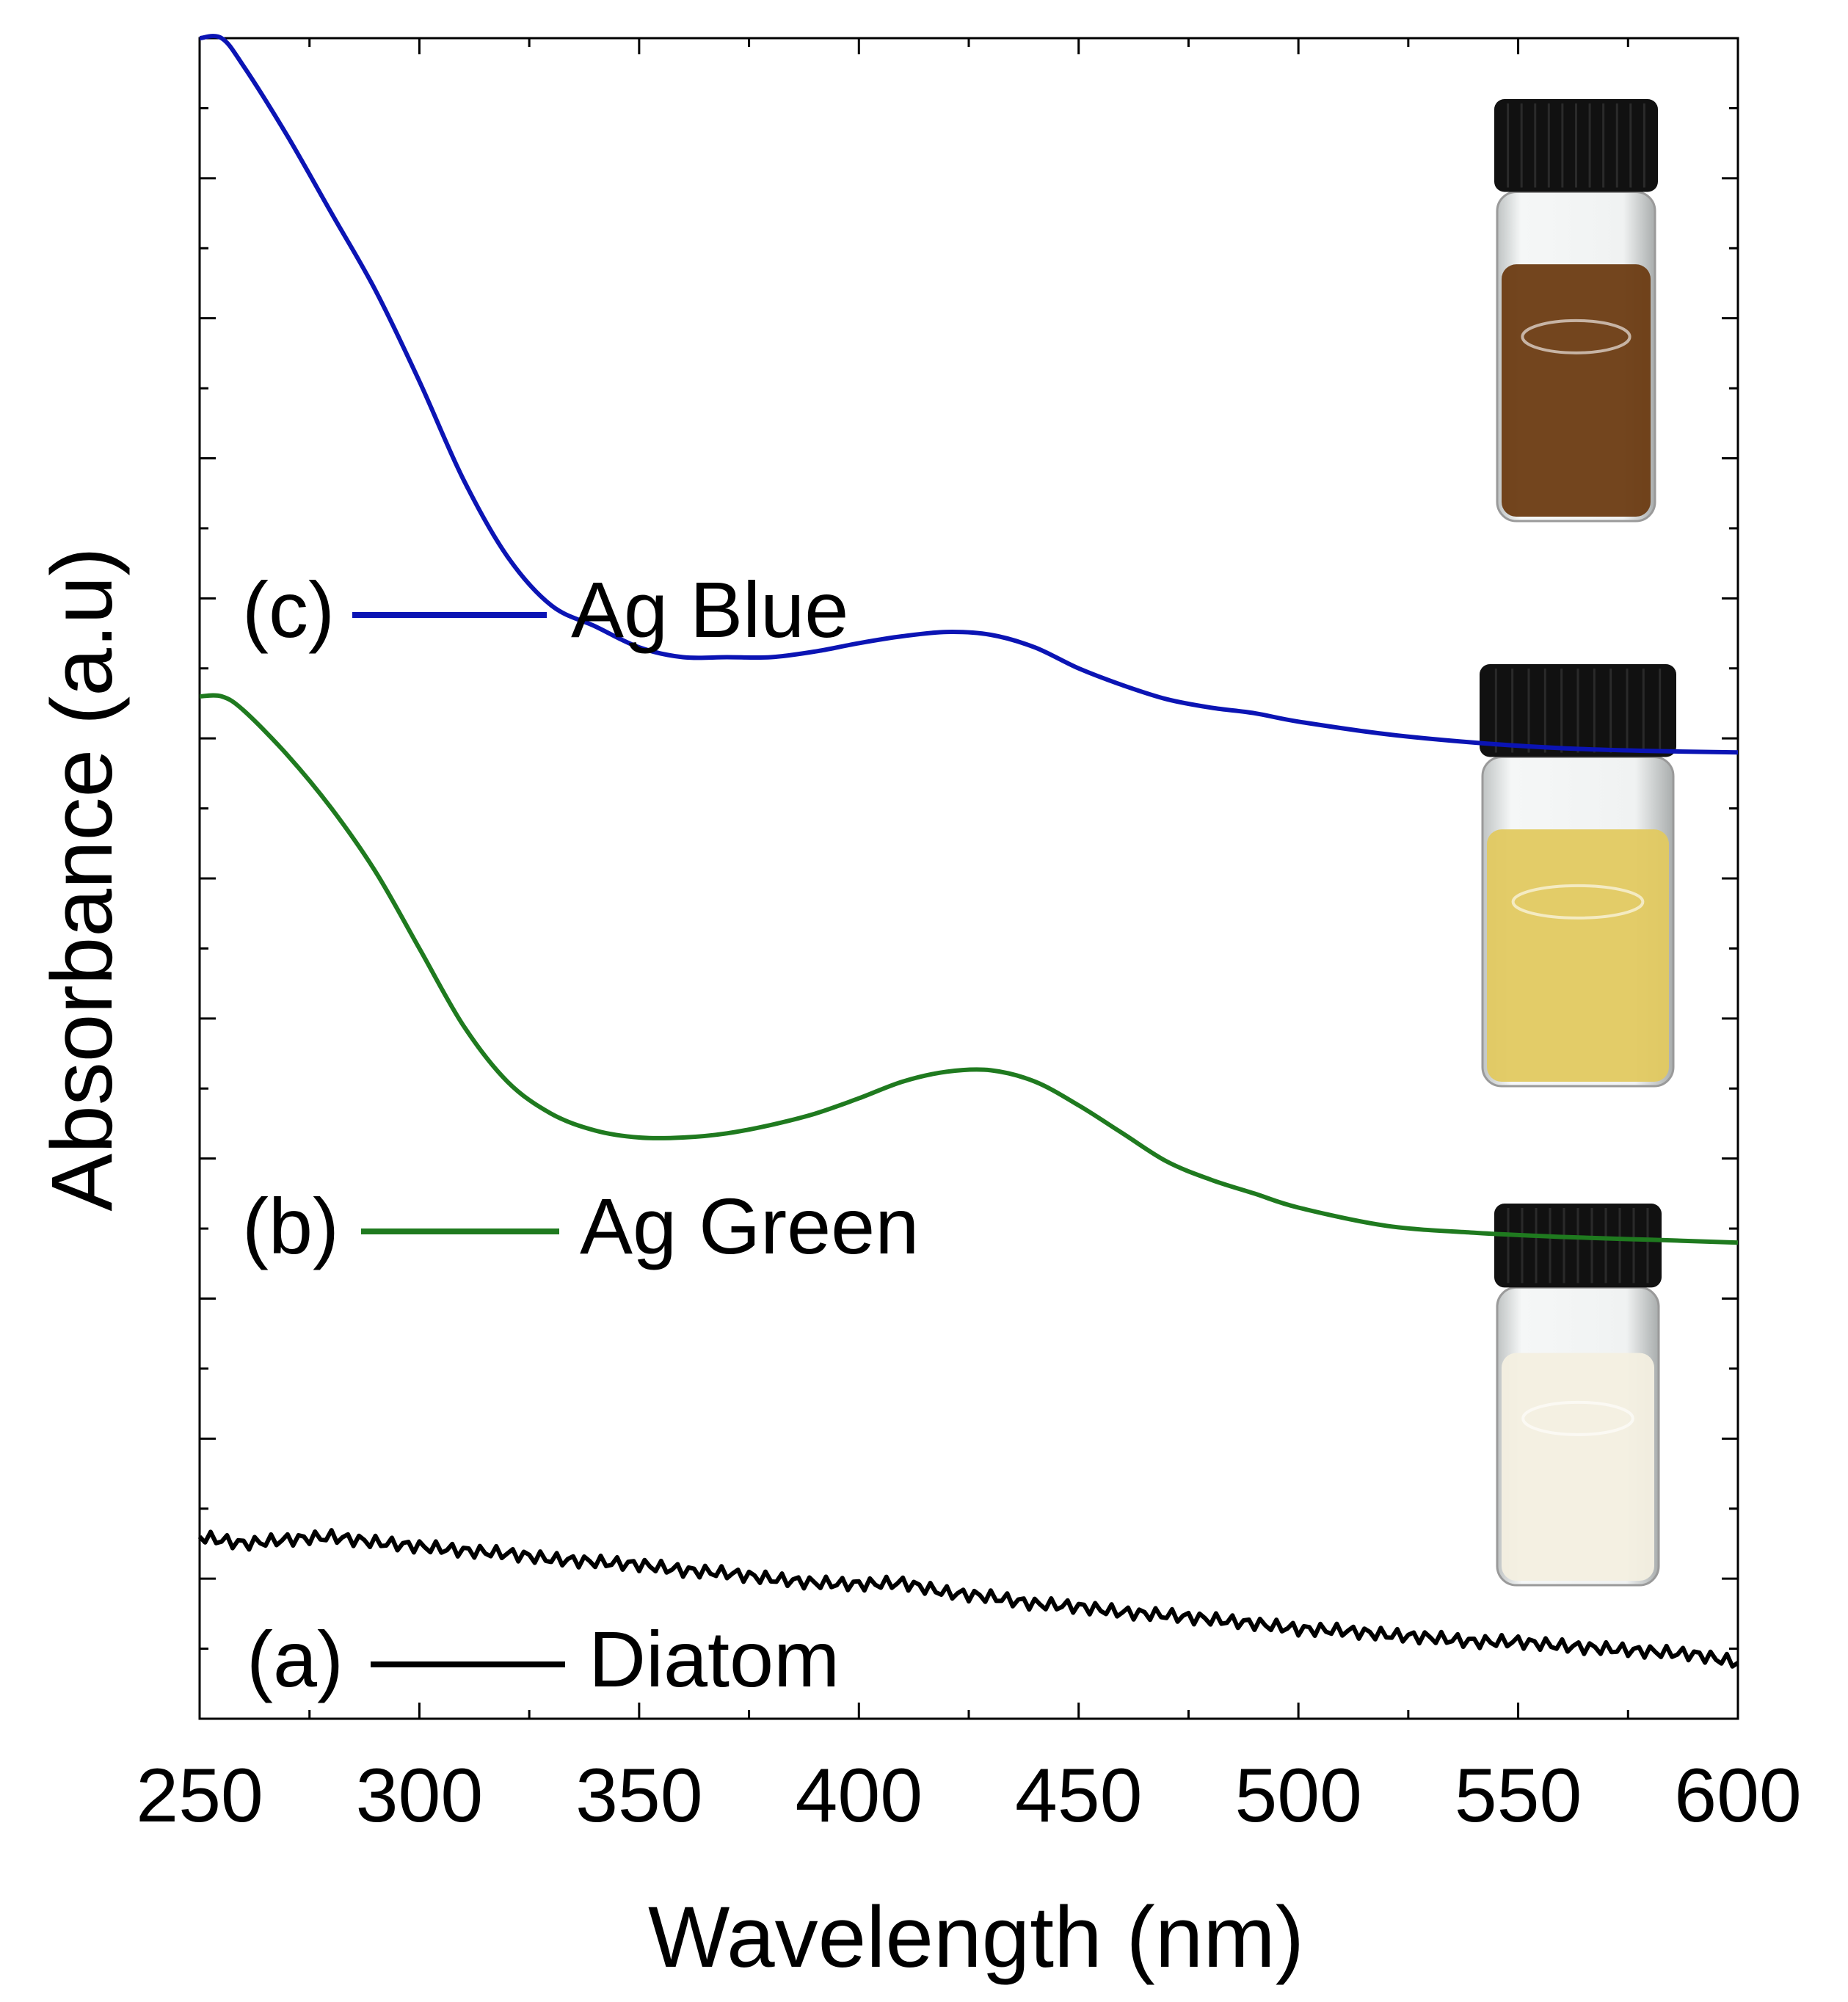 This screenshot has width=1848, height=2002. Describe the element at coordinates (420, 1796) in the screenshot. I see `x-tick-label: 300` at that location.